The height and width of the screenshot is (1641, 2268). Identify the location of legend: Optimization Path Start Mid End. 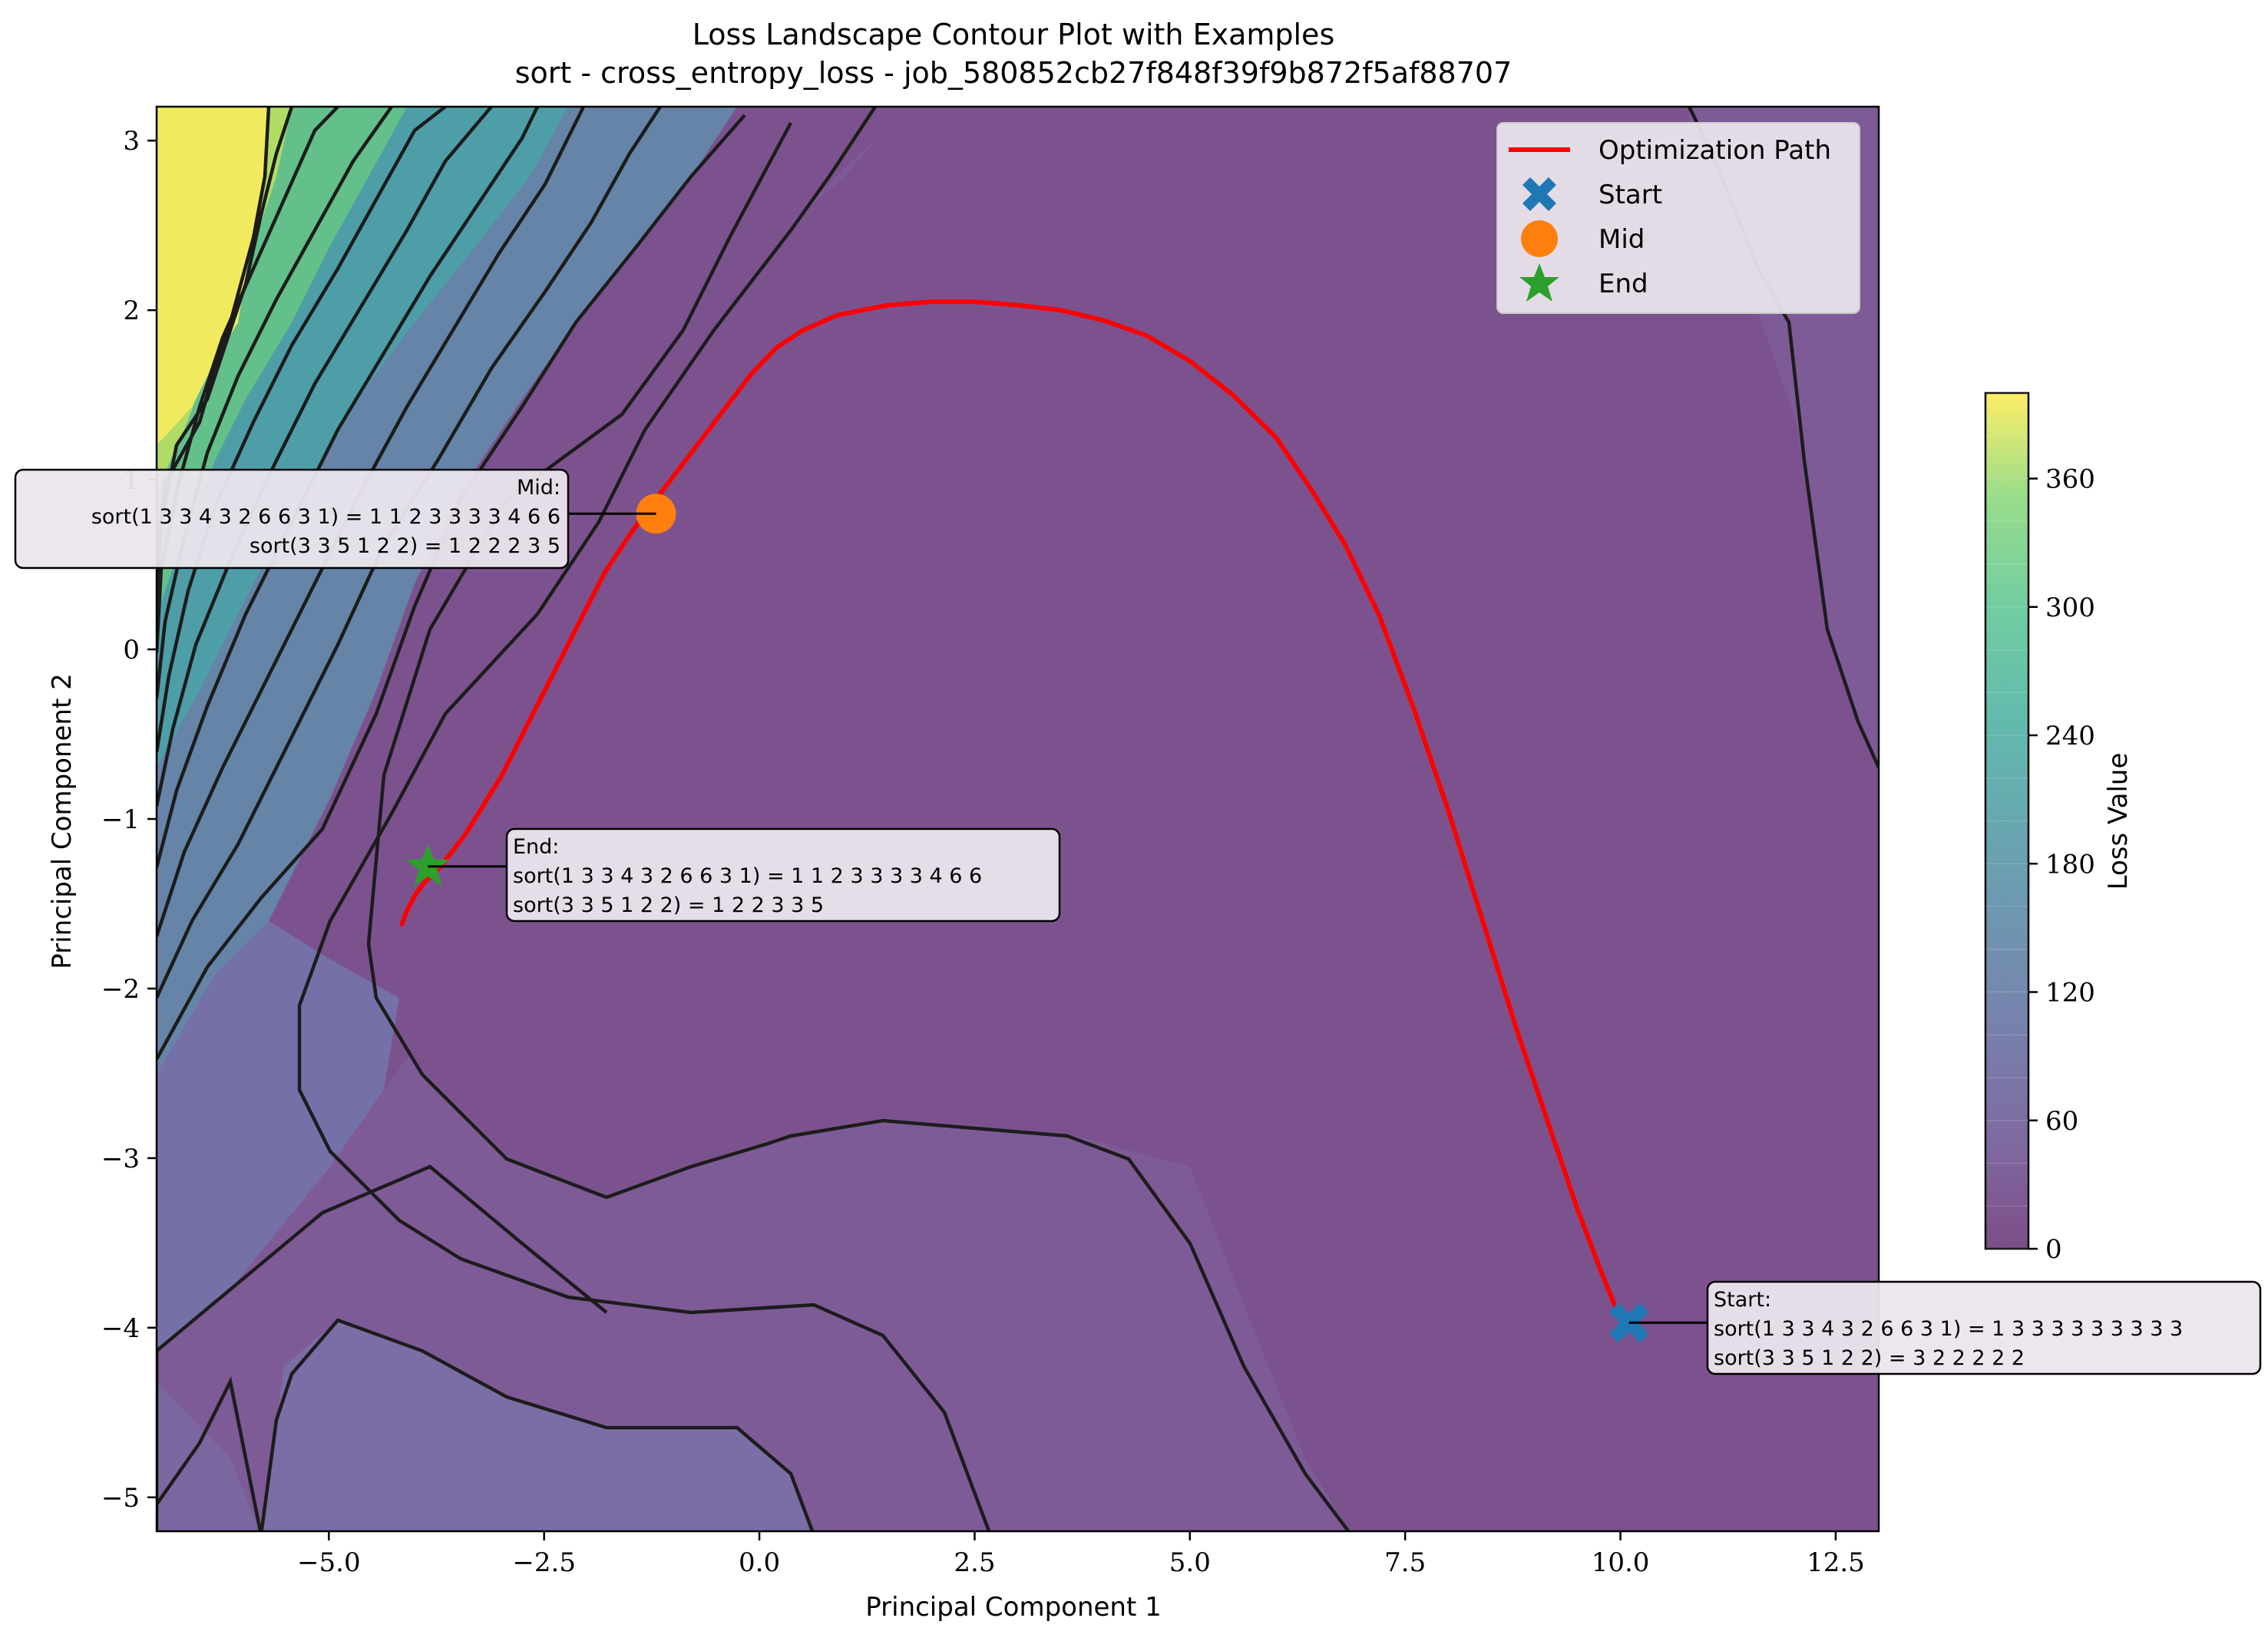
(1678, 218).